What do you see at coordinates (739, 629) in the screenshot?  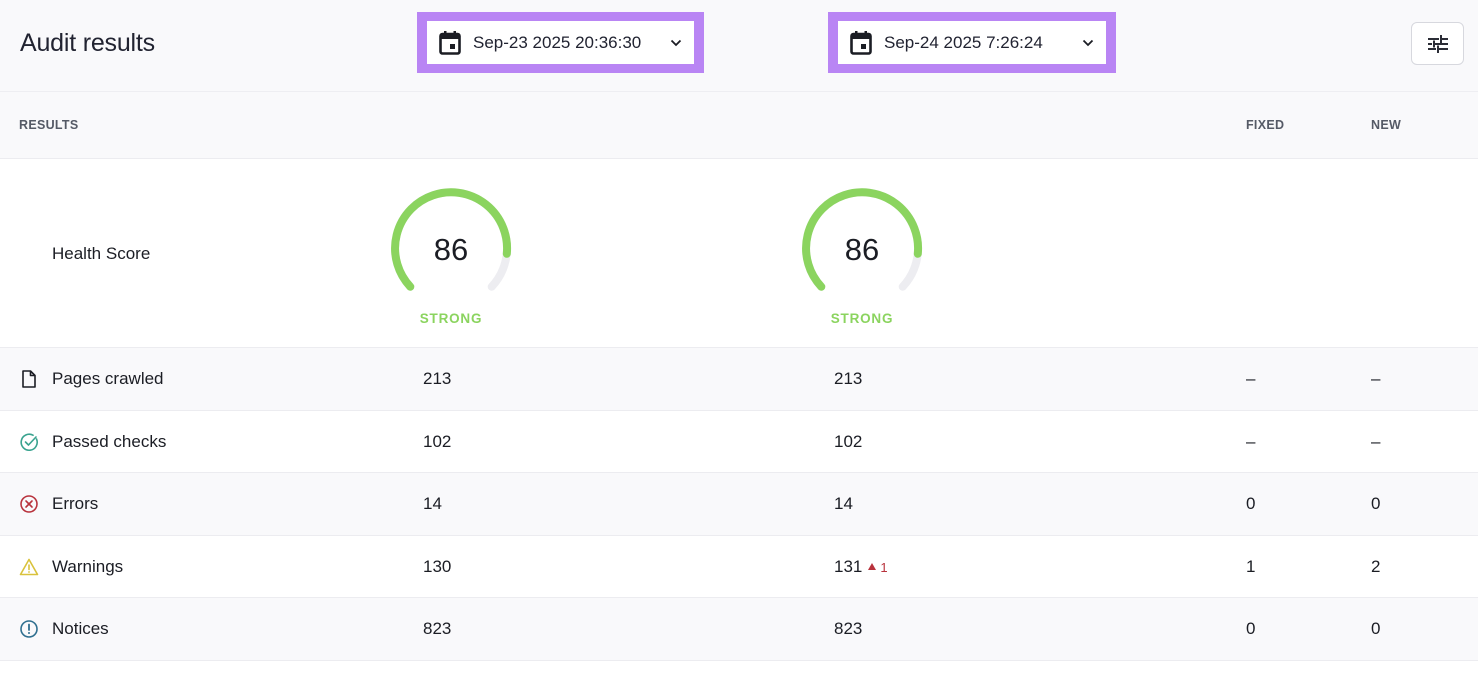 I see `table-row-notices: Notices 823 823 0 0` at bounding box center [739, 629].